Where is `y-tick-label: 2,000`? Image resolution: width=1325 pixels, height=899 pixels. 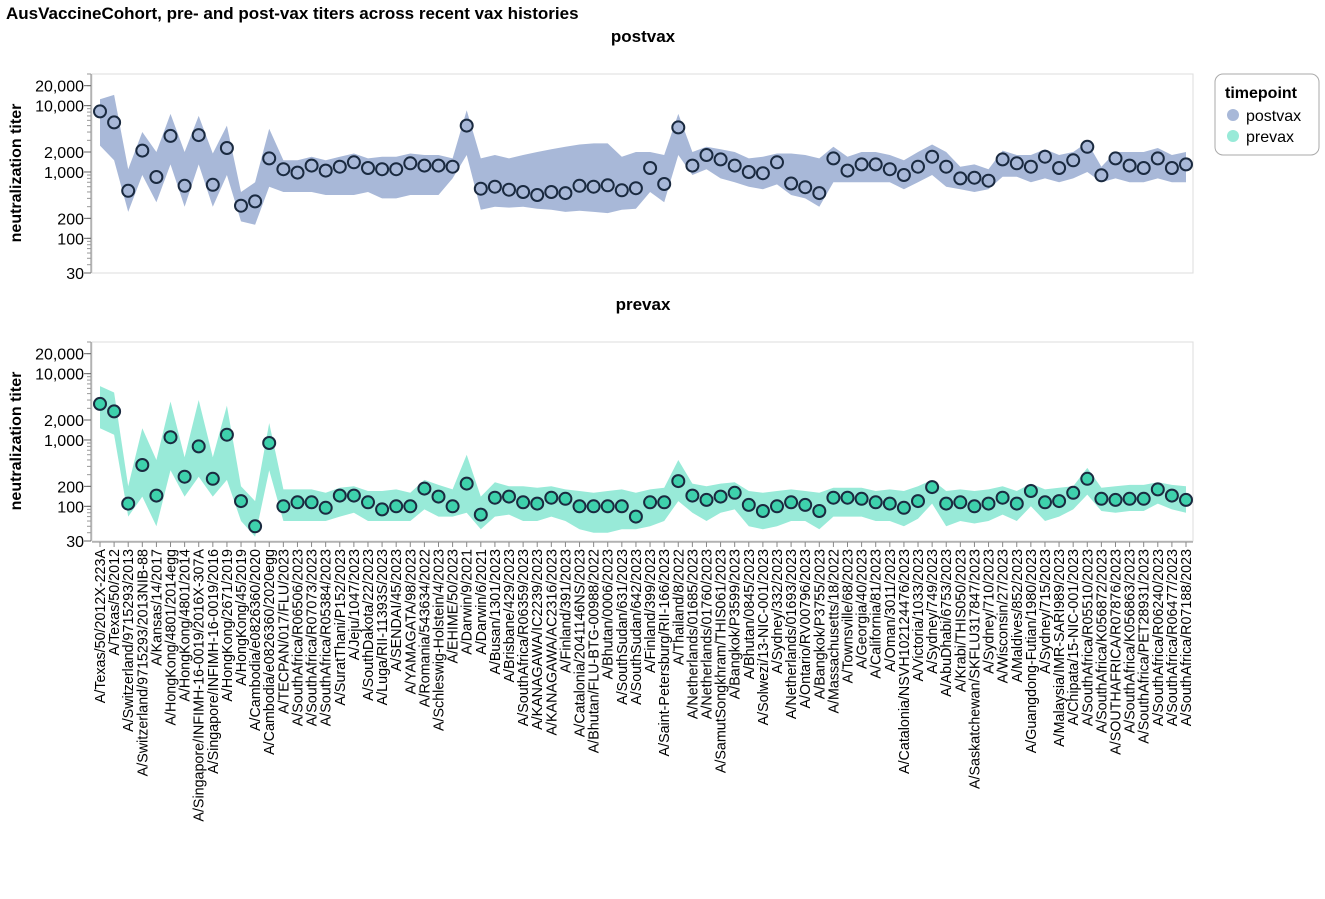
y-tick-label: 2,000 is located at coordinates (64, 421).